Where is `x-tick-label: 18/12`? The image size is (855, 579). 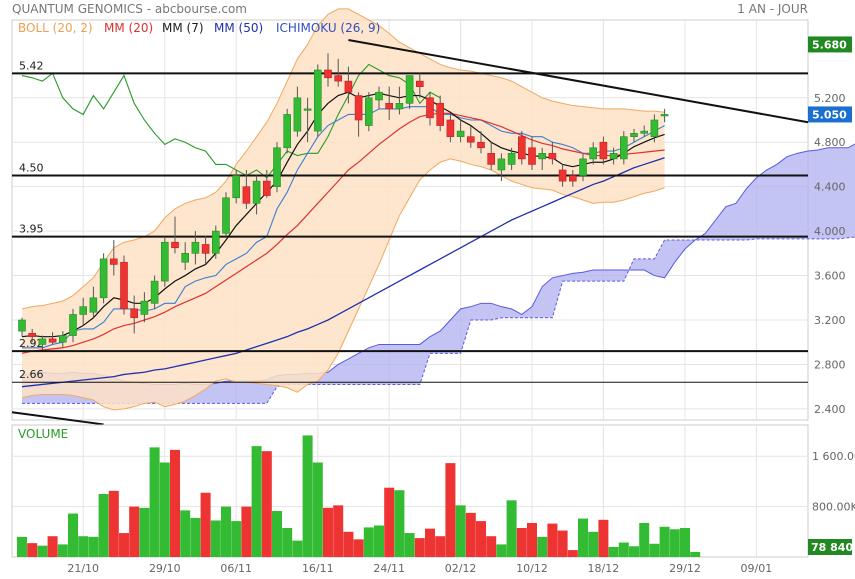
x-tick-label: 18/12 is located at coordinates (604, 568).